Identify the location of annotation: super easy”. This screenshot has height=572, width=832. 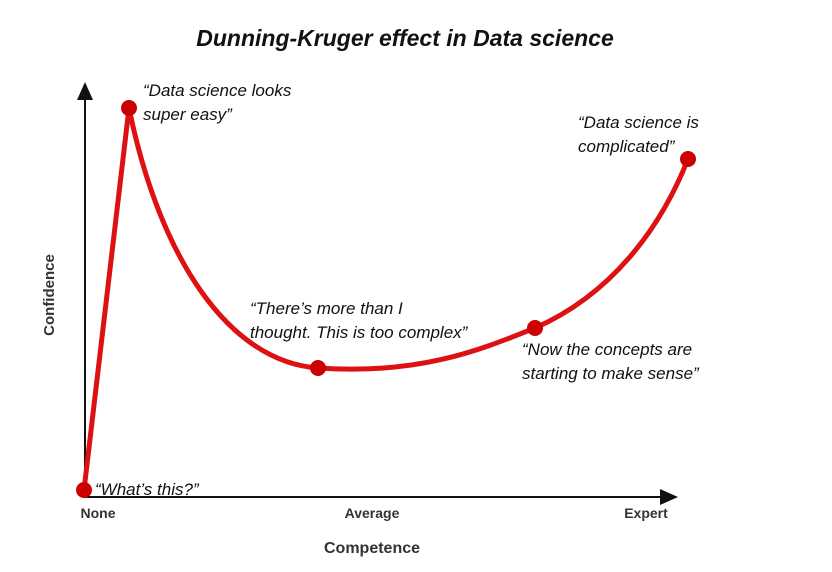
(188, 114).